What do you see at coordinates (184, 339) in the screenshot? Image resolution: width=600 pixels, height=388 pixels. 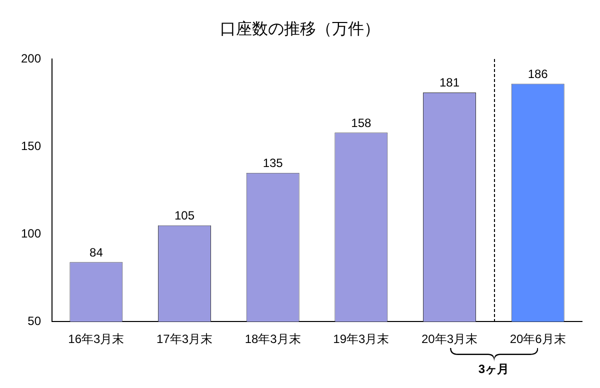 I see `x-tick-label: 17年3月末` at bounding box center [184, 339].